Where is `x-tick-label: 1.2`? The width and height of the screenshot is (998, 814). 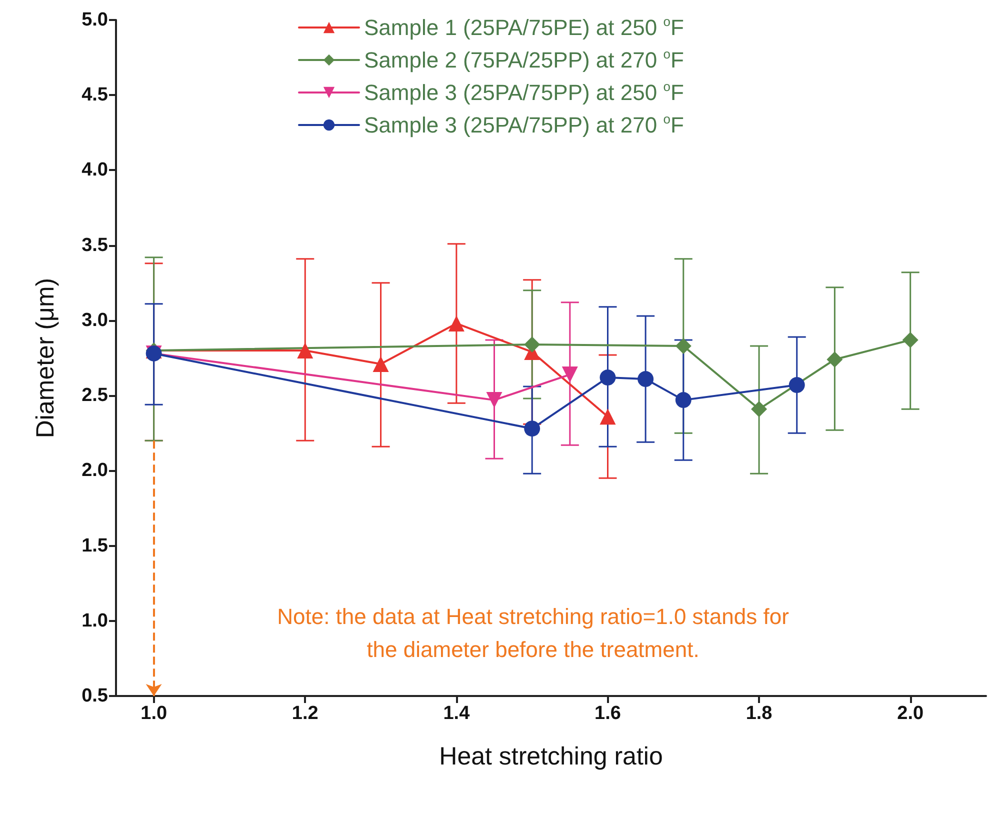
x-tick-label: 1.2 is located at coordinates (305, 713).